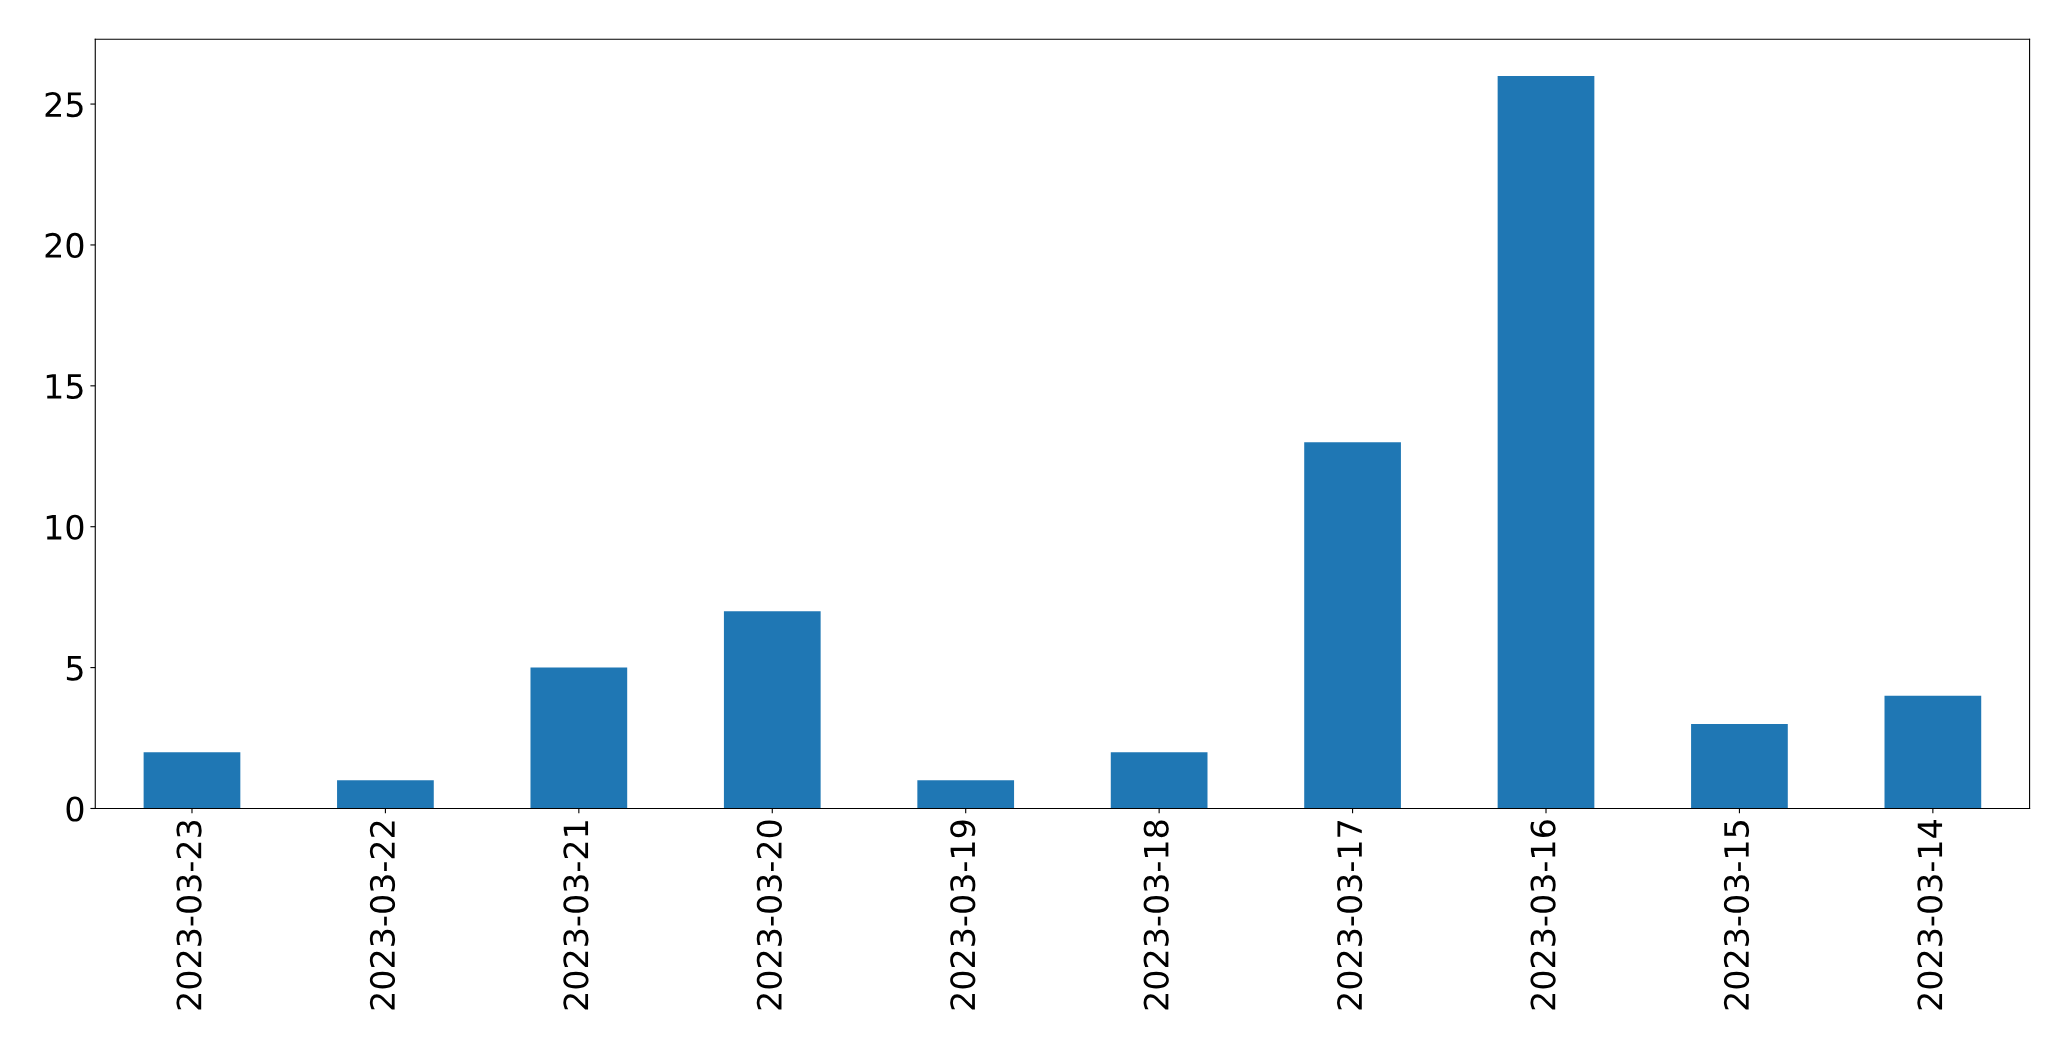 This screenshot has width=2071, height=1061. I want to click on x-tick-label: 2023-03-15, so click(1736, 915).